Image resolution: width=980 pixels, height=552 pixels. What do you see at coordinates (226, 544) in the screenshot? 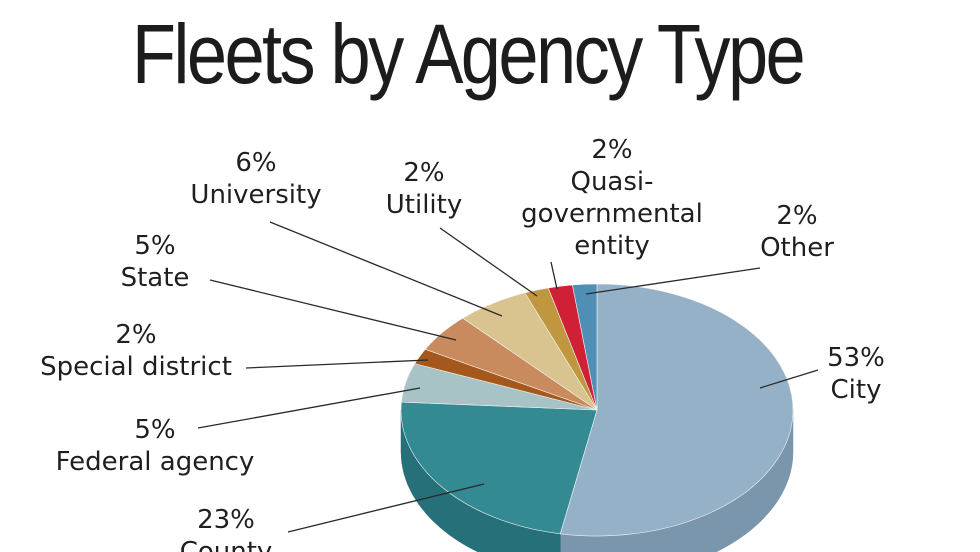
I see `slice-label-county: County` at bounding box center [226, 544].